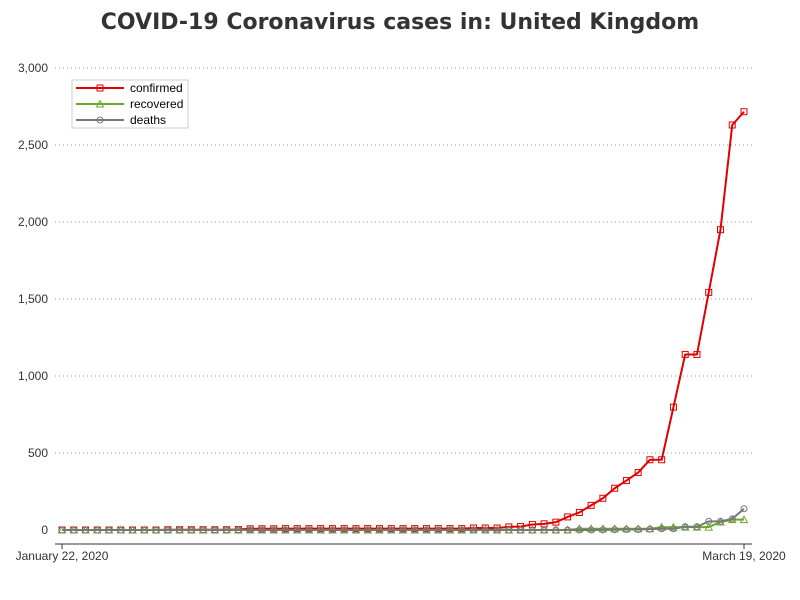 The image size is (800, 600). I want to click on series-line-deaths, so click(403, 519).